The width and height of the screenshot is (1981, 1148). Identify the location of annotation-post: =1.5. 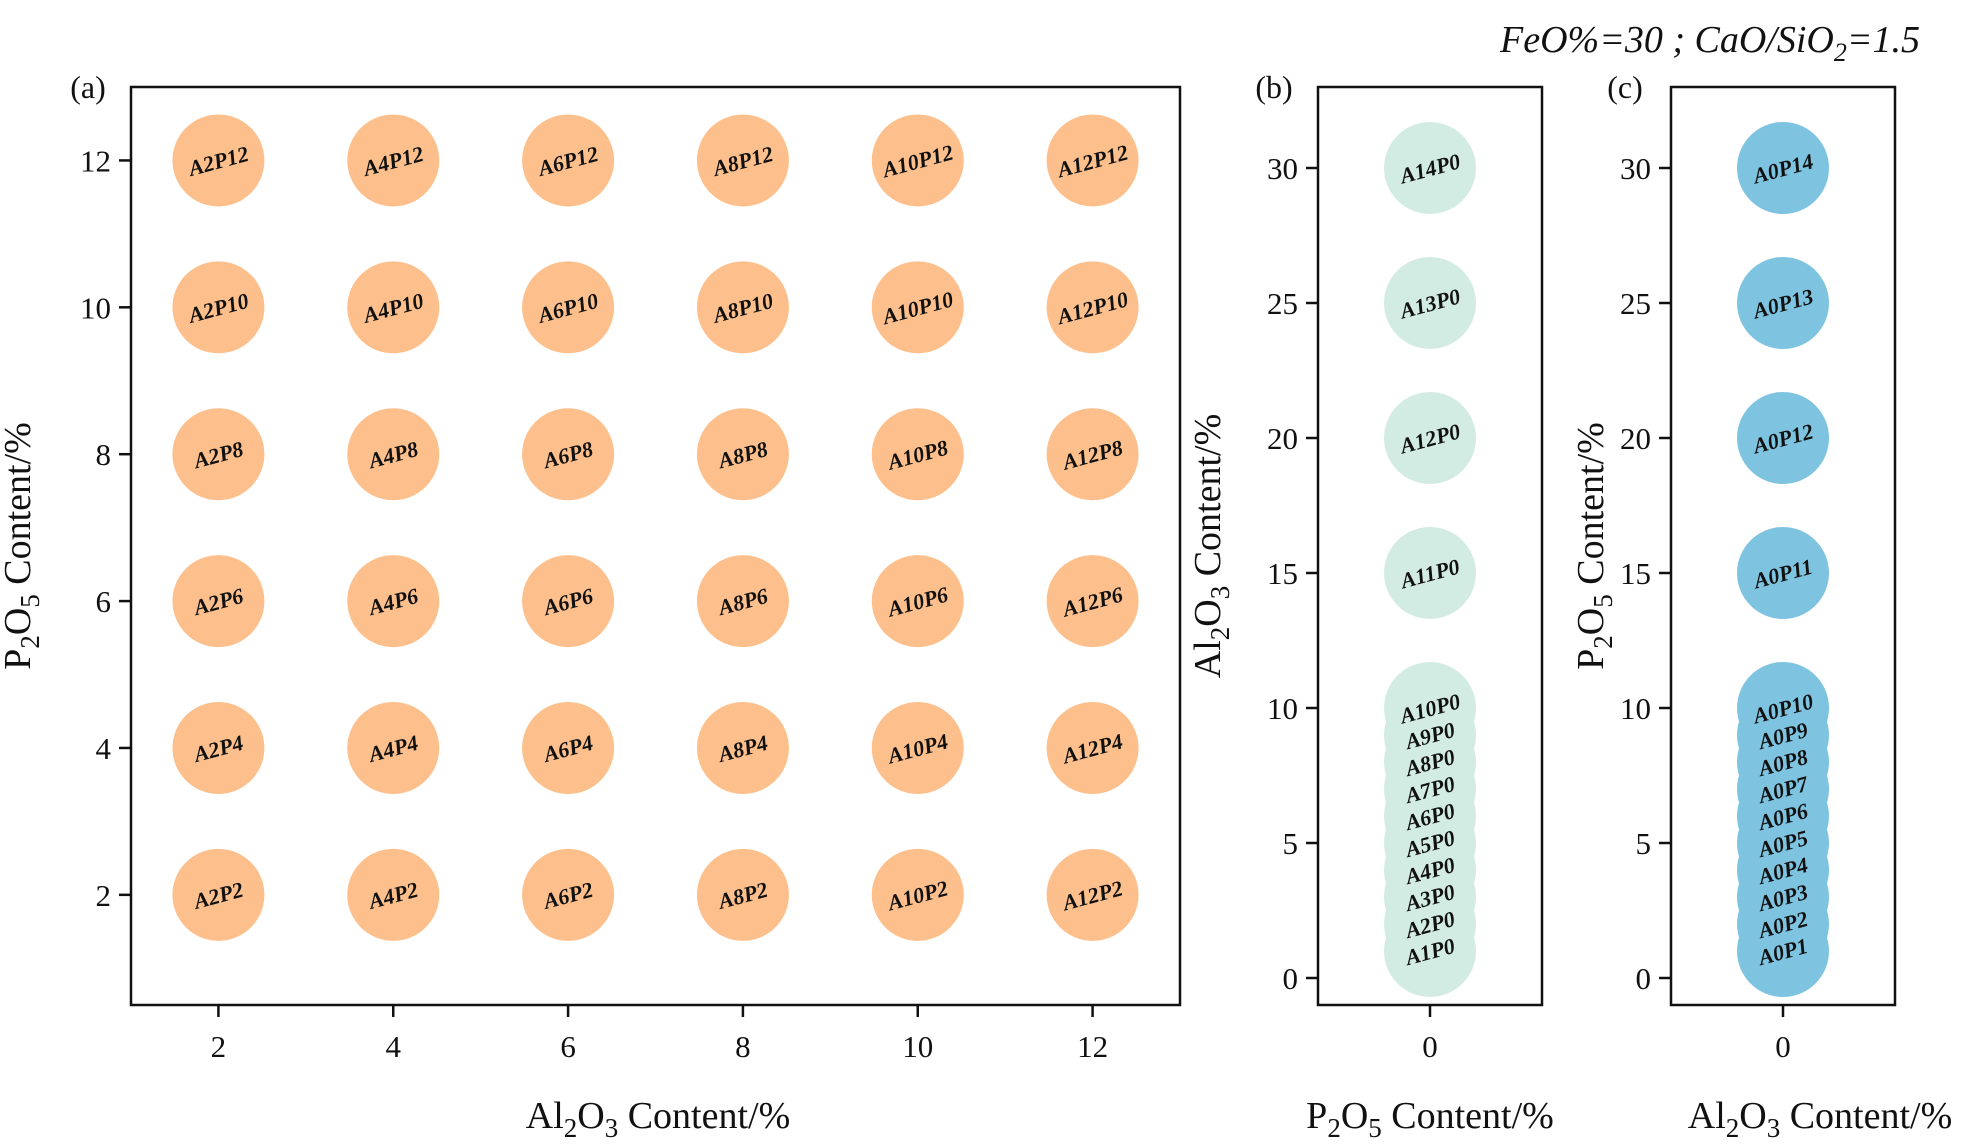
(1883, 40).